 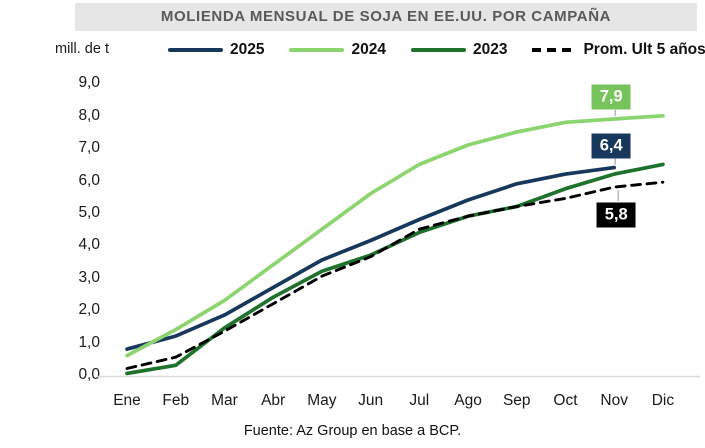 I want to click on y-tick-label: 7,0, so click(x=89, y=148).